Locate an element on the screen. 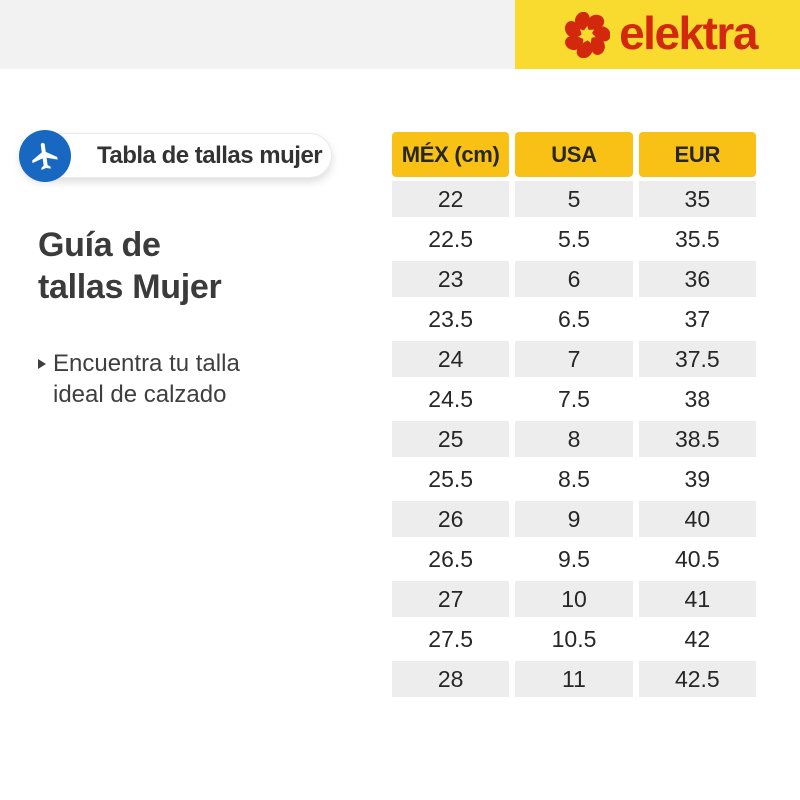 The width and height of the screenshot is (800, 800). table-row: 26 9 40 is located at coordinates (574, 519).